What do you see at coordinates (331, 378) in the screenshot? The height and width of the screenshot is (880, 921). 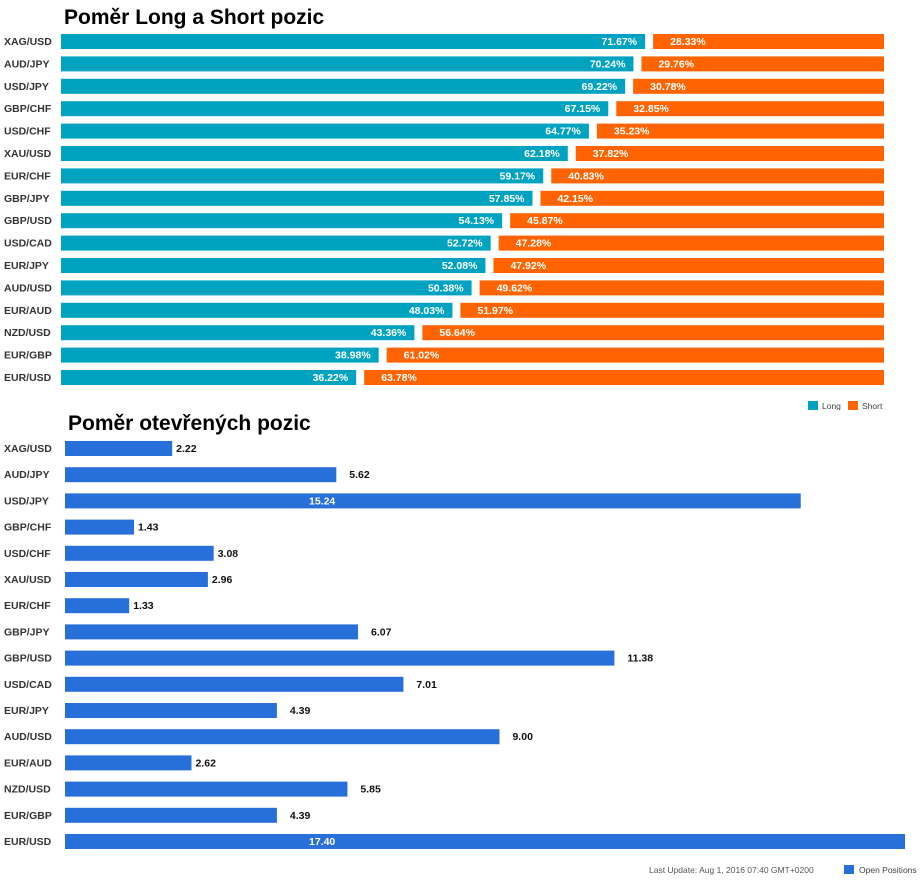 I see `long-value-label: 36.22%` at bounding box center [331, 378].